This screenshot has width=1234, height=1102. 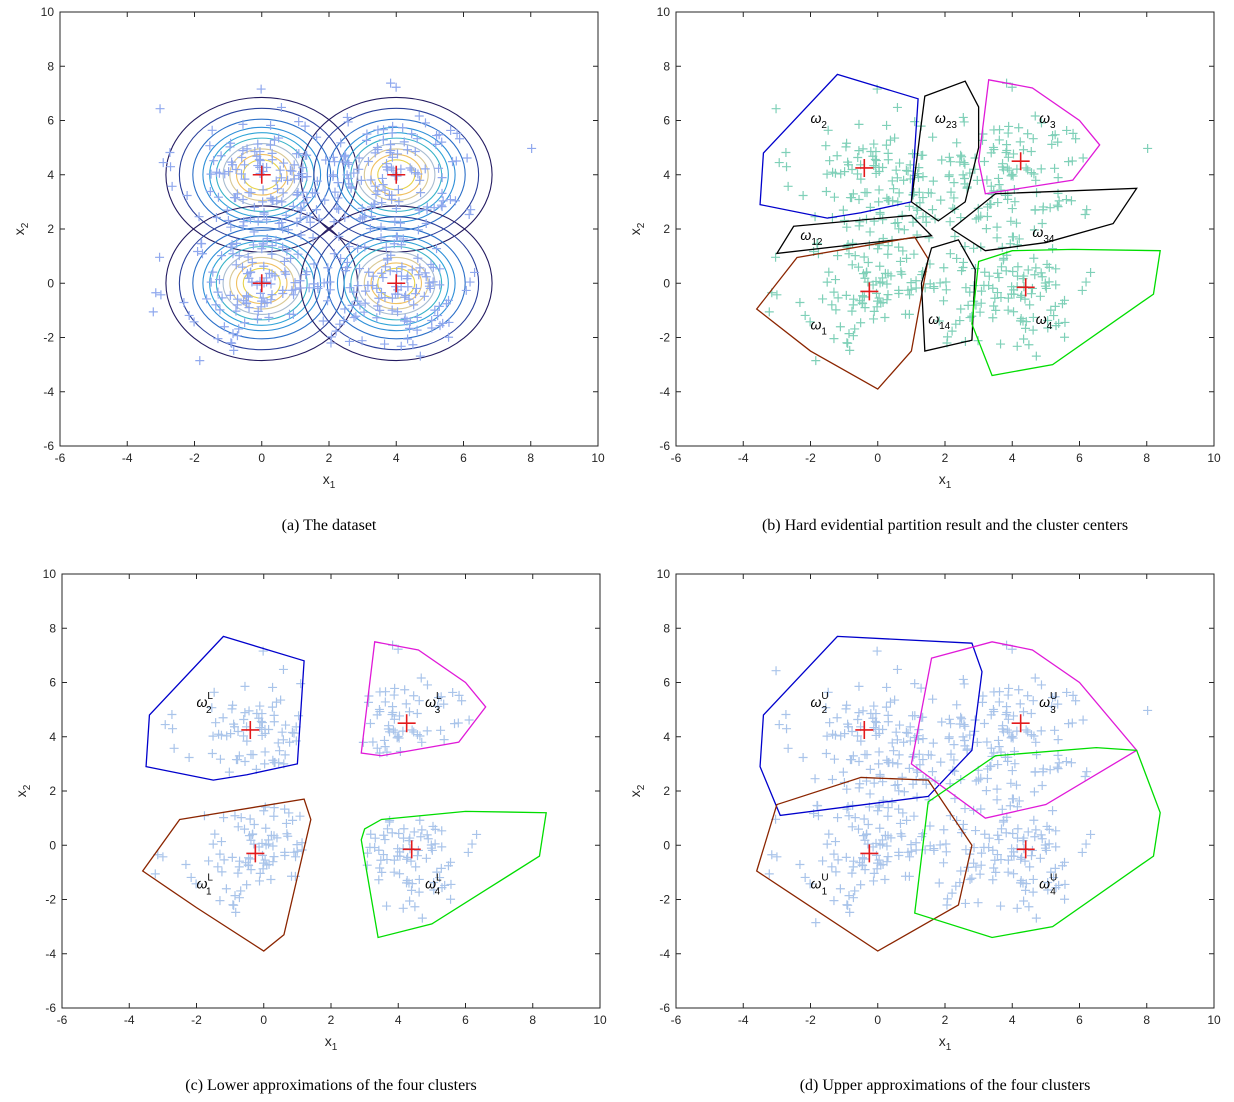 What do you see at coordinates (1048, 703) in the screenshot?
I see `cluster-label-2: ωU 3` at bounding box center [1048, 703].